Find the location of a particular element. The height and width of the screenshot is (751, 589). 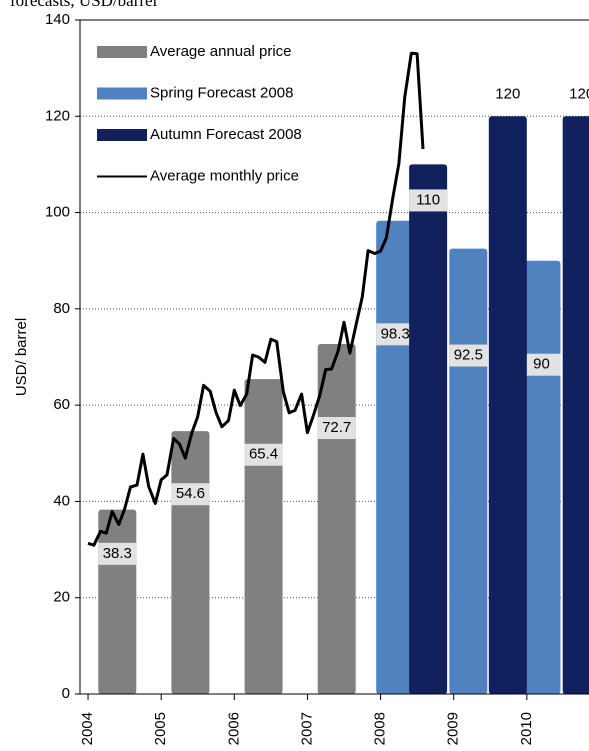

y-tick-label: 20 is located at coordinates (61, 597).